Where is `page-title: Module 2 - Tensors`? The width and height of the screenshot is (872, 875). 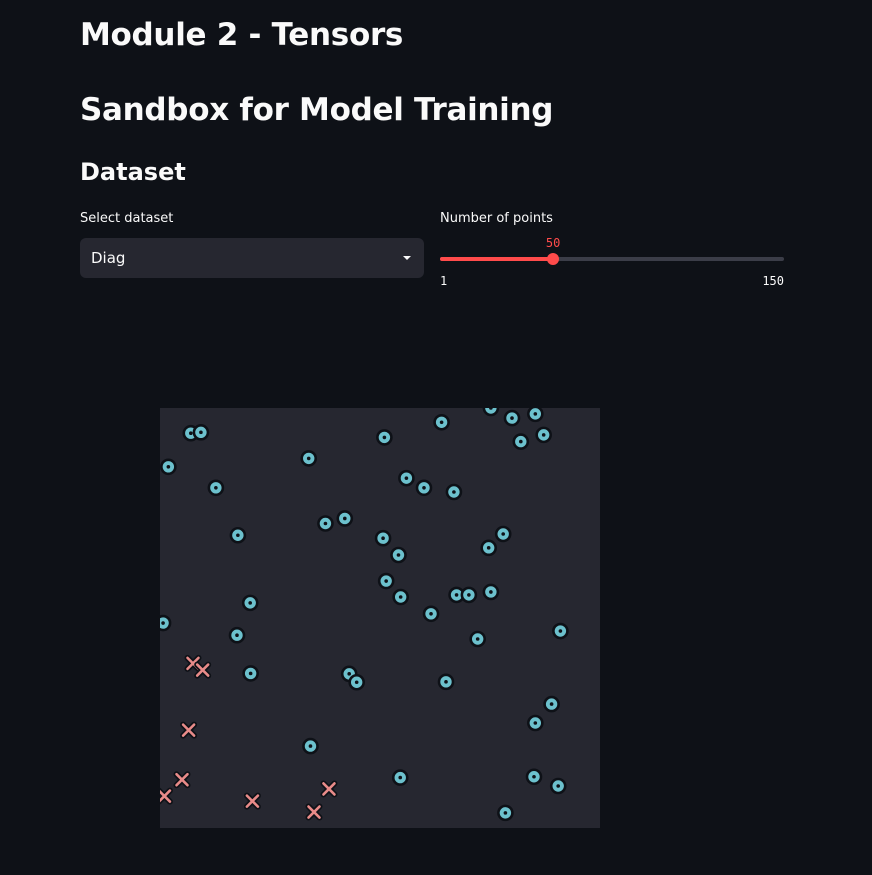
page-title: Module 2 - Tensors is located at coordinates (242, 35).